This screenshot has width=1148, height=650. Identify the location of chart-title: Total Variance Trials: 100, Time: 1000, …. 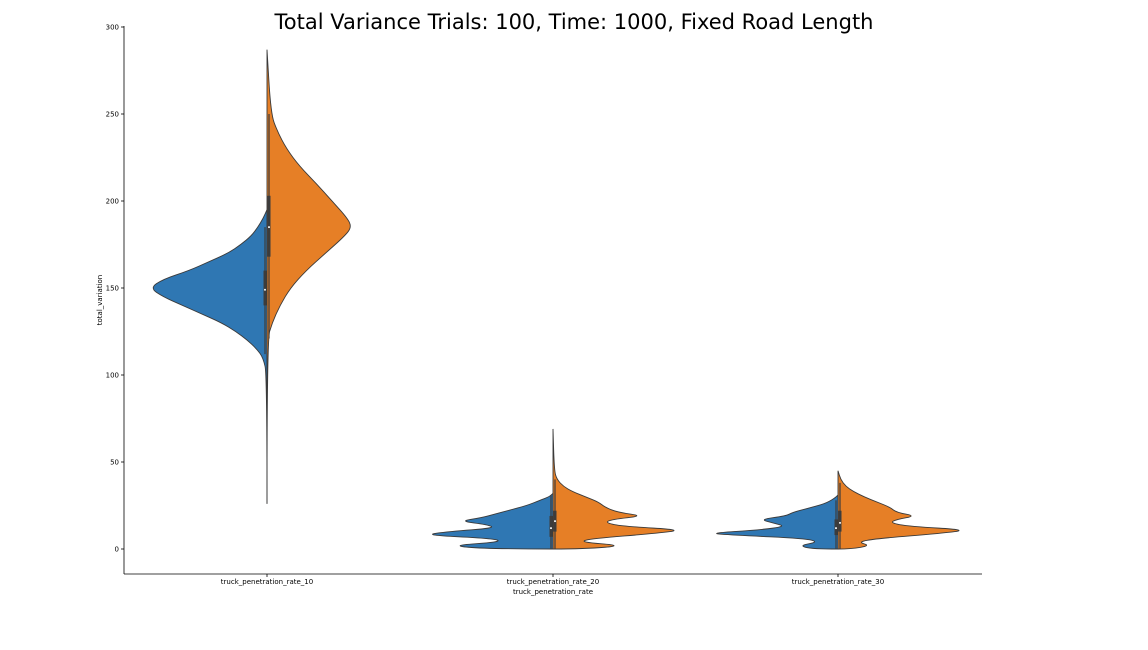
(574, 22).